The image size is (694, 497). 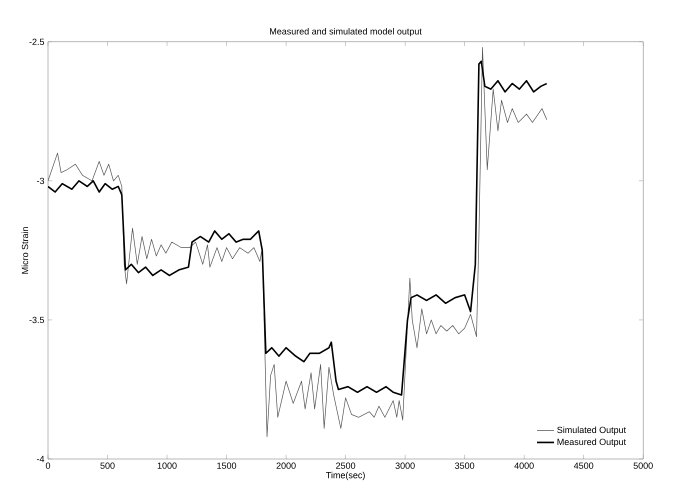 I want to click on x-axis-title: Time(sec), so click(x=345, y=476).